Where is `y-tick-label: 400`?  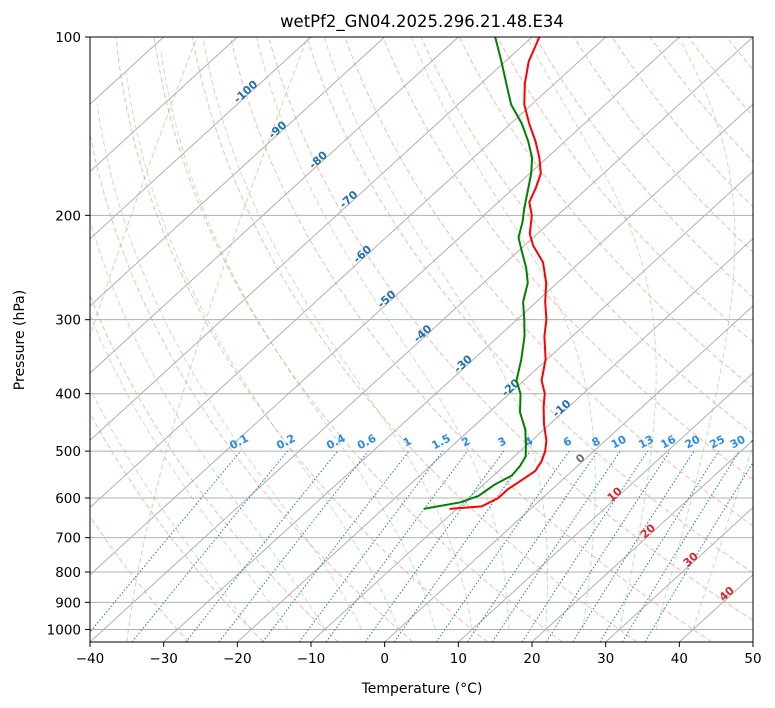 y-tick-label: 400 is located at coordinates (68, 395).